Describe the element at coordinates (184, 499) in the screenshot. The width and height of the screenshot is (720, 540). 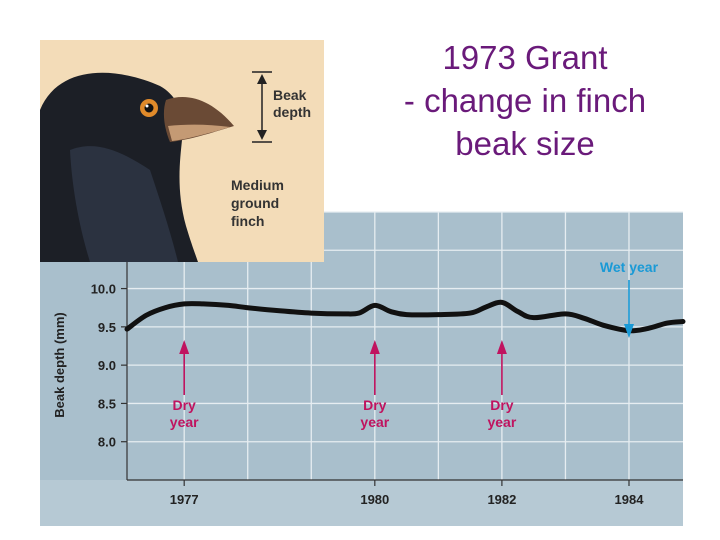
I see `x-tick-label: 1977` at that location.